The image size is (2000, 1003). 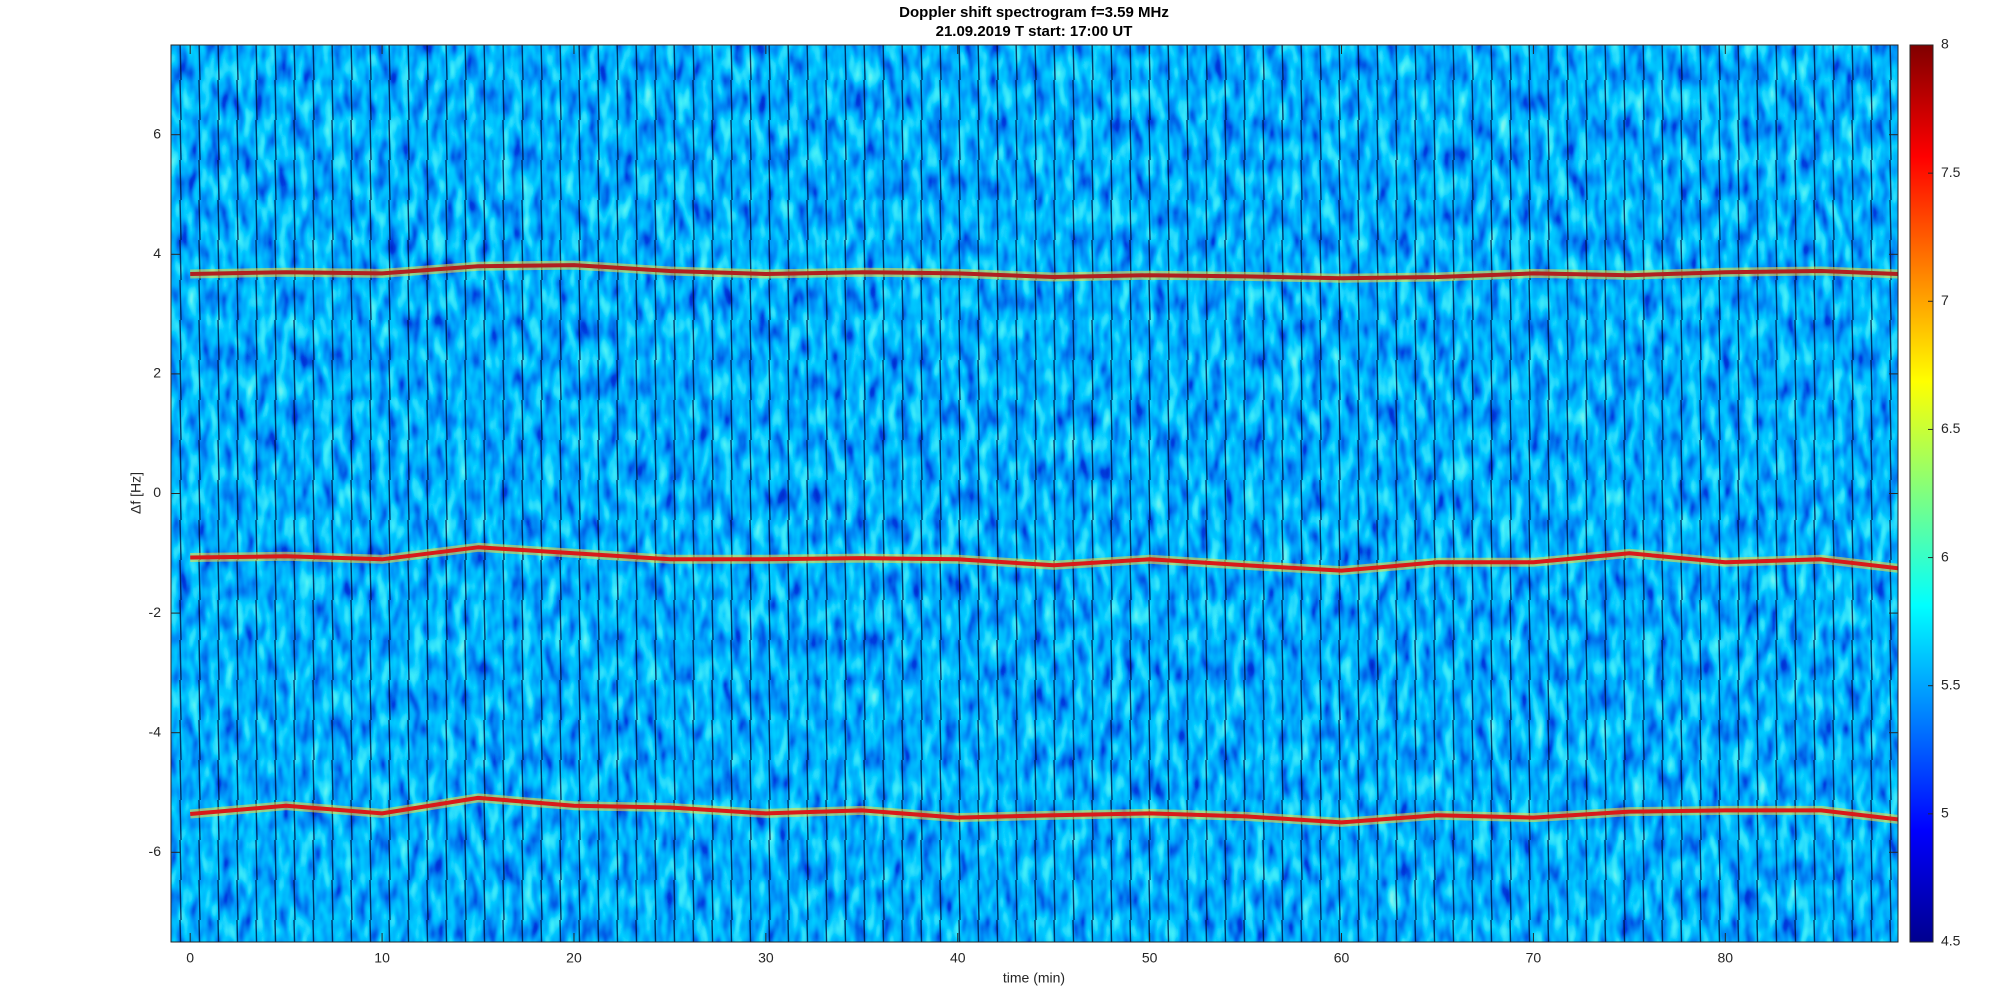 What do you see at coordinates (382, 958) in the screenshot?
I see `x-tick-label: 10` at bounding box center [382, 958].